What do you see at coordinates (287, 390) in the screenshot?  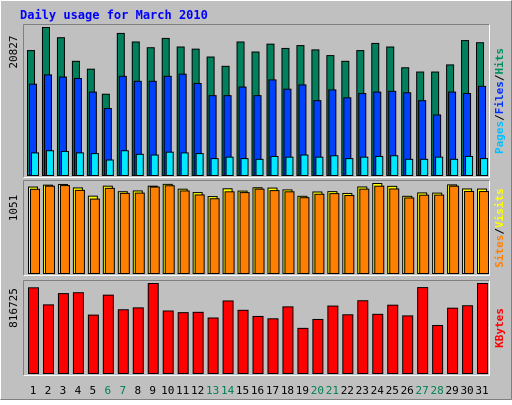 I see `day-label-18: 18` at bounding box center [287, 390].